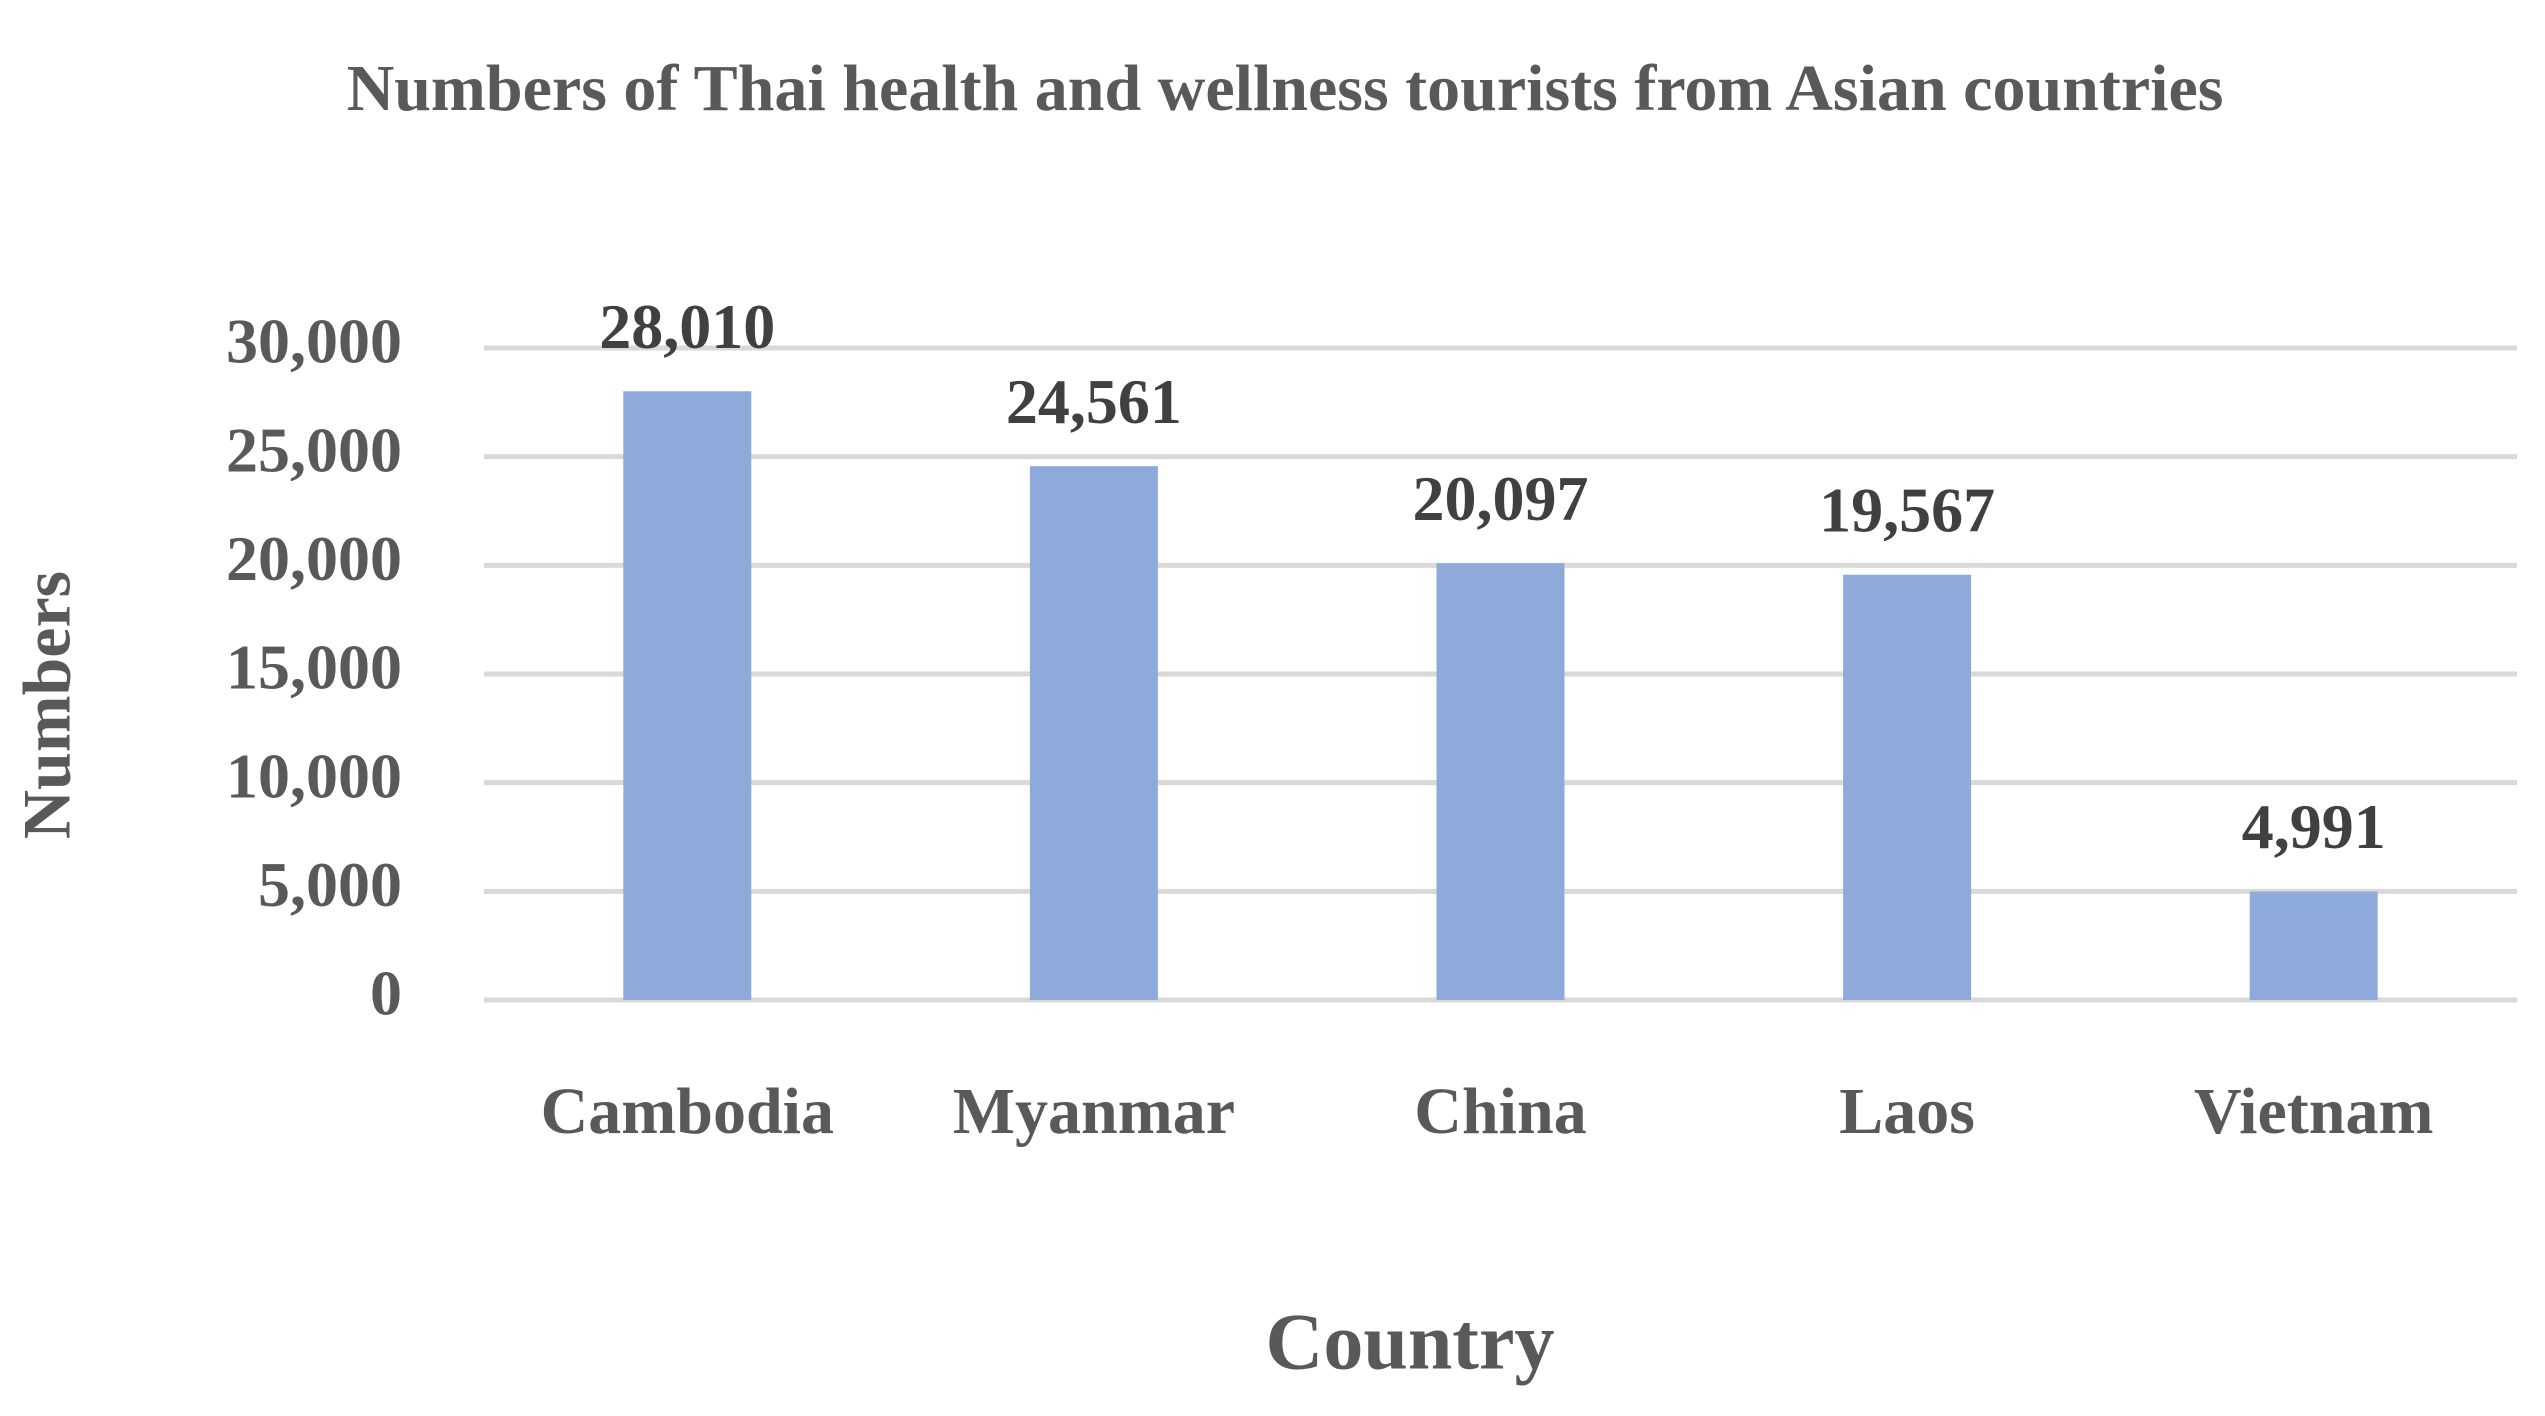 This screenshot has height=1416, width=2545. Describe the element at coordinates (1410, 1342) in the screenshot. I see `x-axis-title: Country` at that location.